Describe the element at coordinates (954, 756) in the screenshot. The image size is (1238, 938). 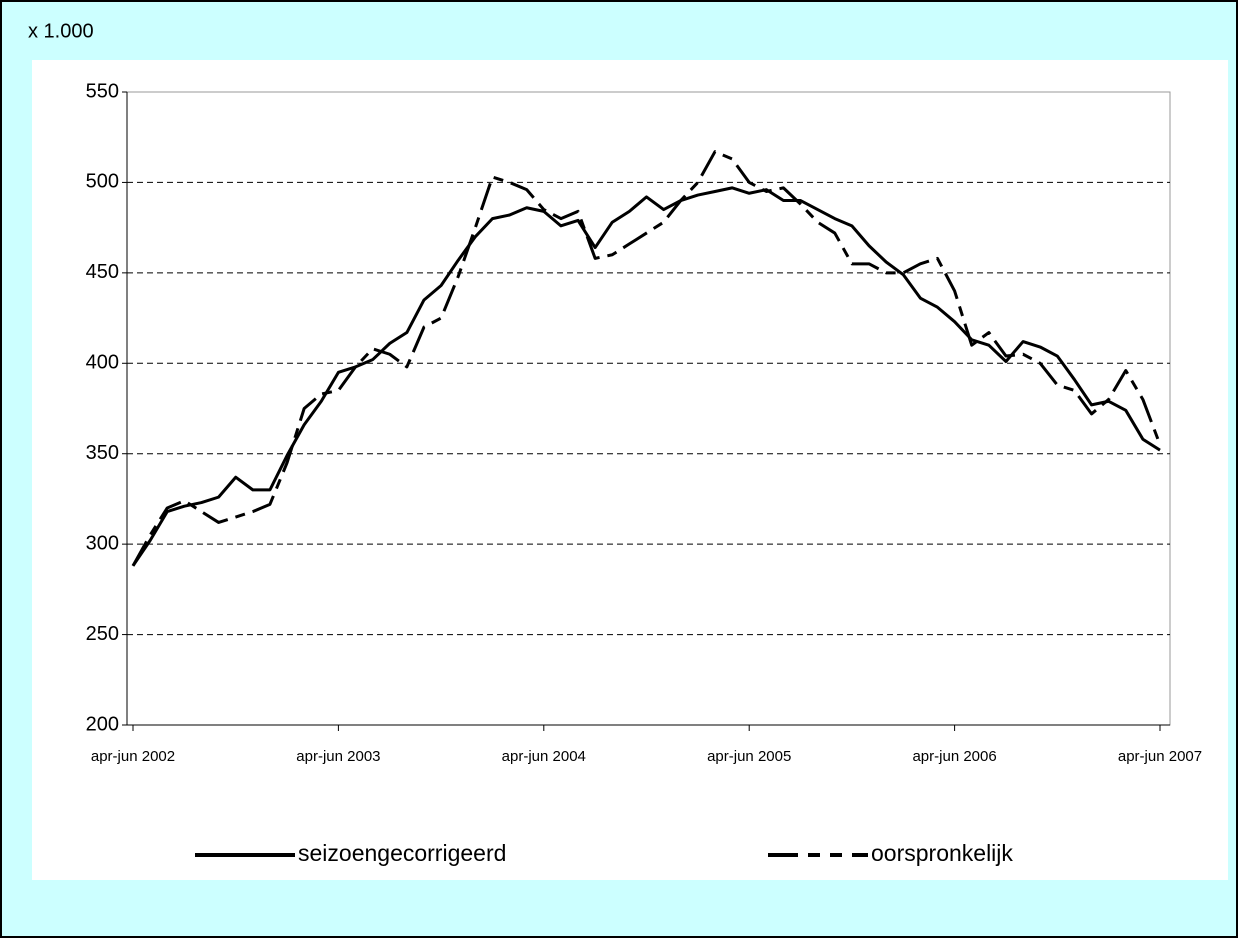
I see `x-tick-label: apr-jun 2006` at that location.